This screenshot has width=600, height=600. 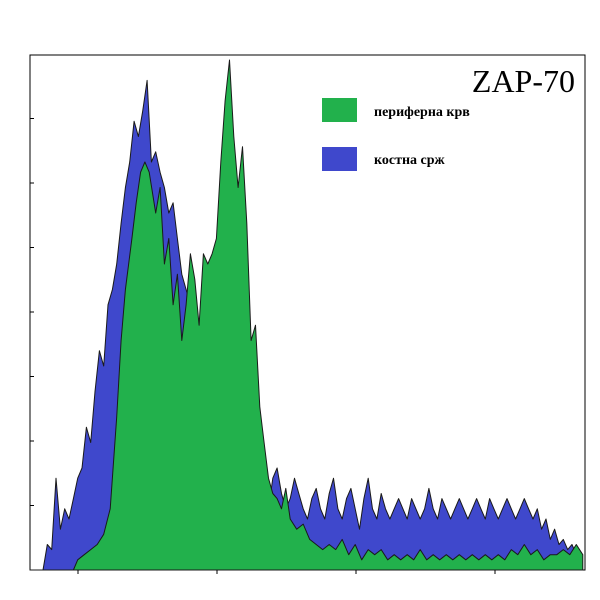 I want to click on legend-swatch-bone-marrow, so click(x=339, y=159).